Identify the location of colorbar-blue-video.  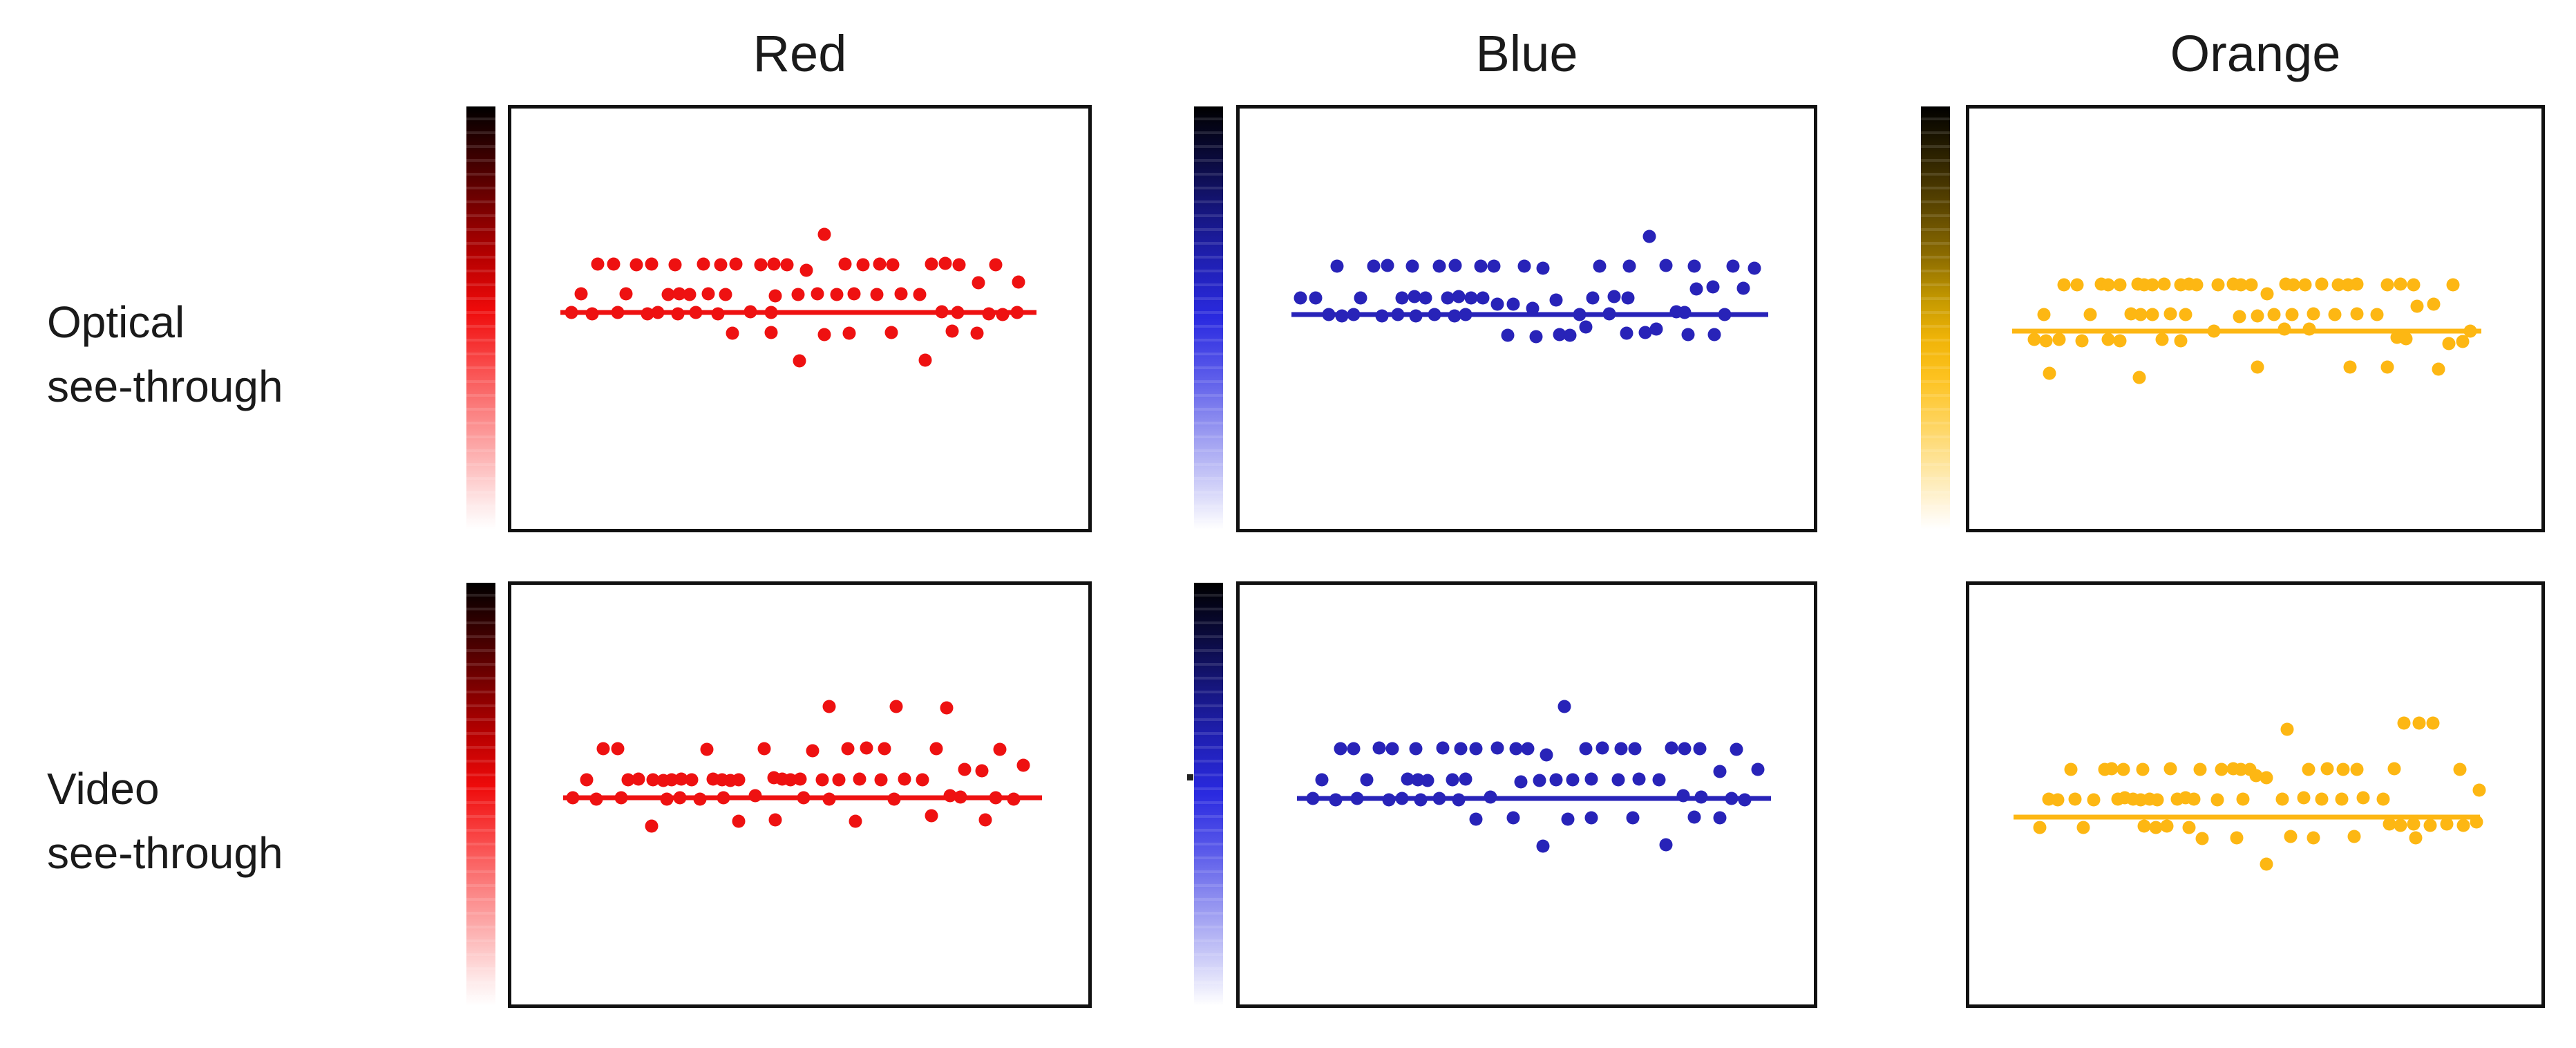
(1208, 794).